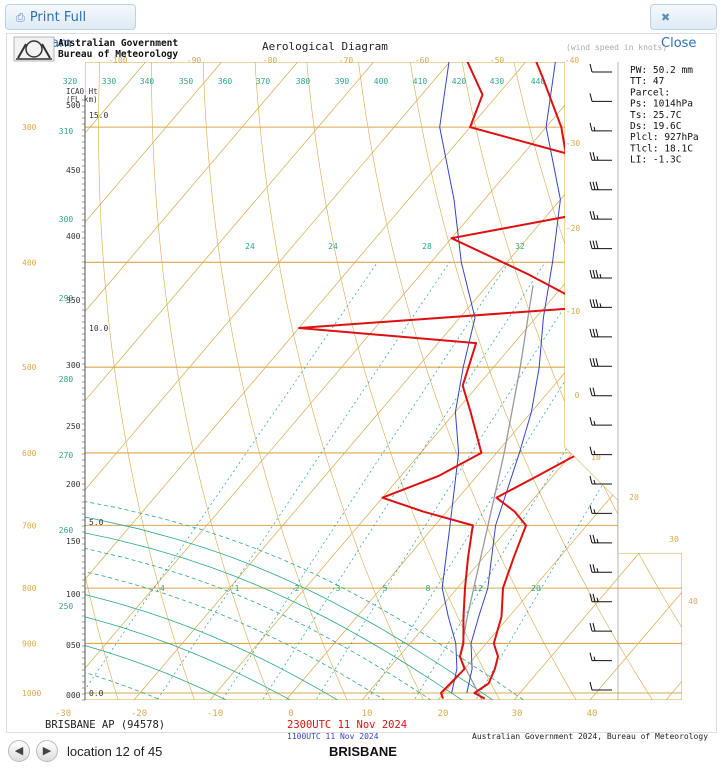  Describe the element at coordinates (592, 714) in the screenshot. I see `temperature-tick-label: 40` at that location.